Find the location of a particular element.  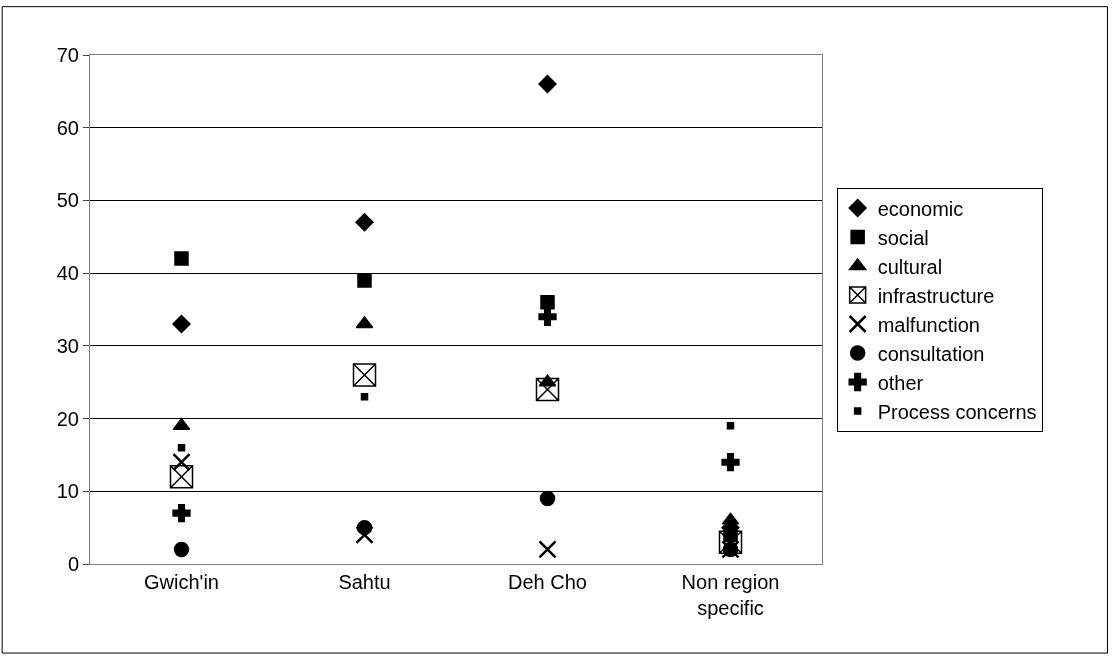

legend-label: social is located at coordinates (903, 237).